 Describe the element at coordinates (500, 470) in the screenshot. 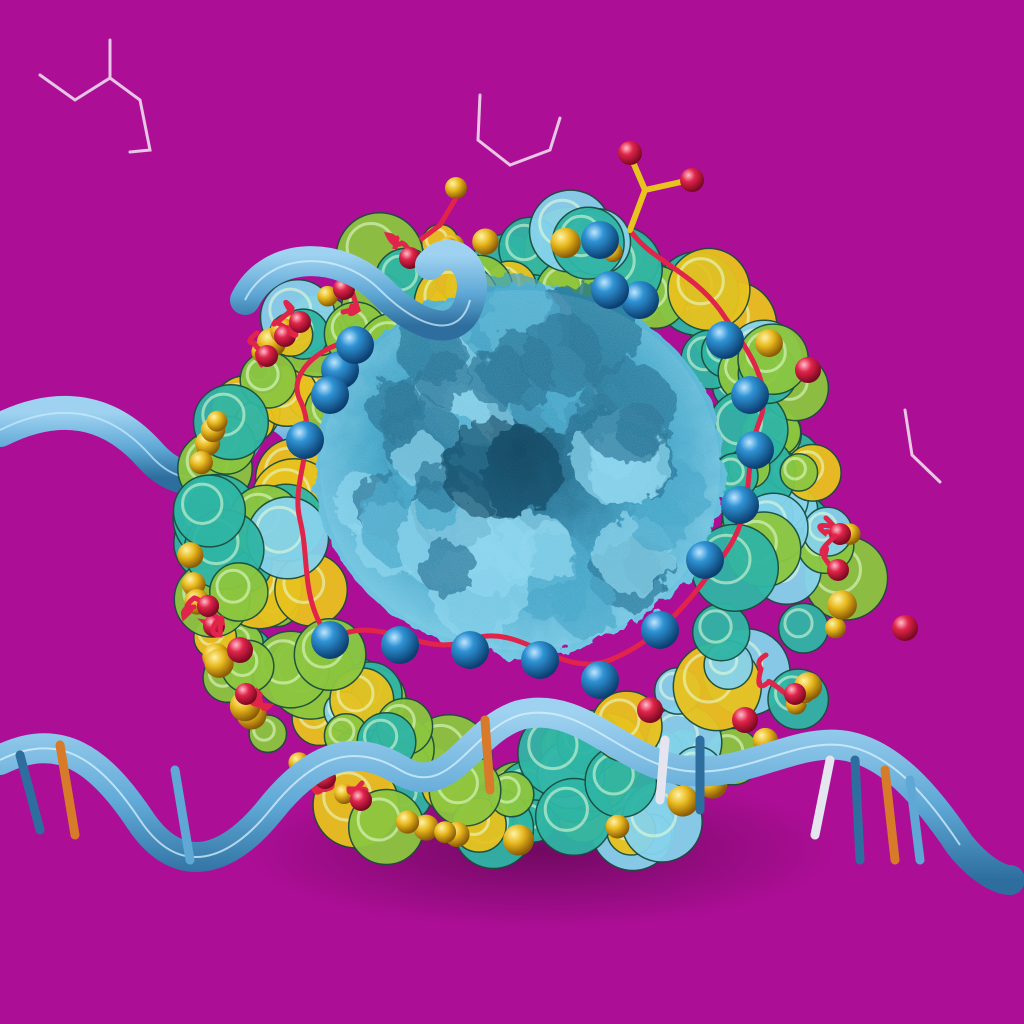

I see `core-pocket` at that location.